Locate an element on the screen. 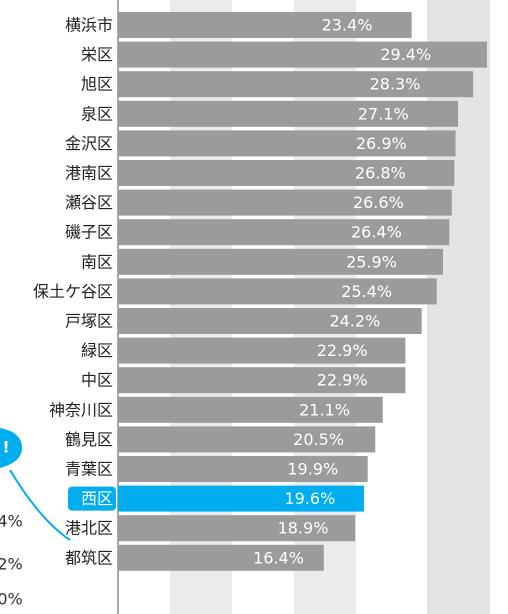  callout-line is located at coordinates (40, 505).